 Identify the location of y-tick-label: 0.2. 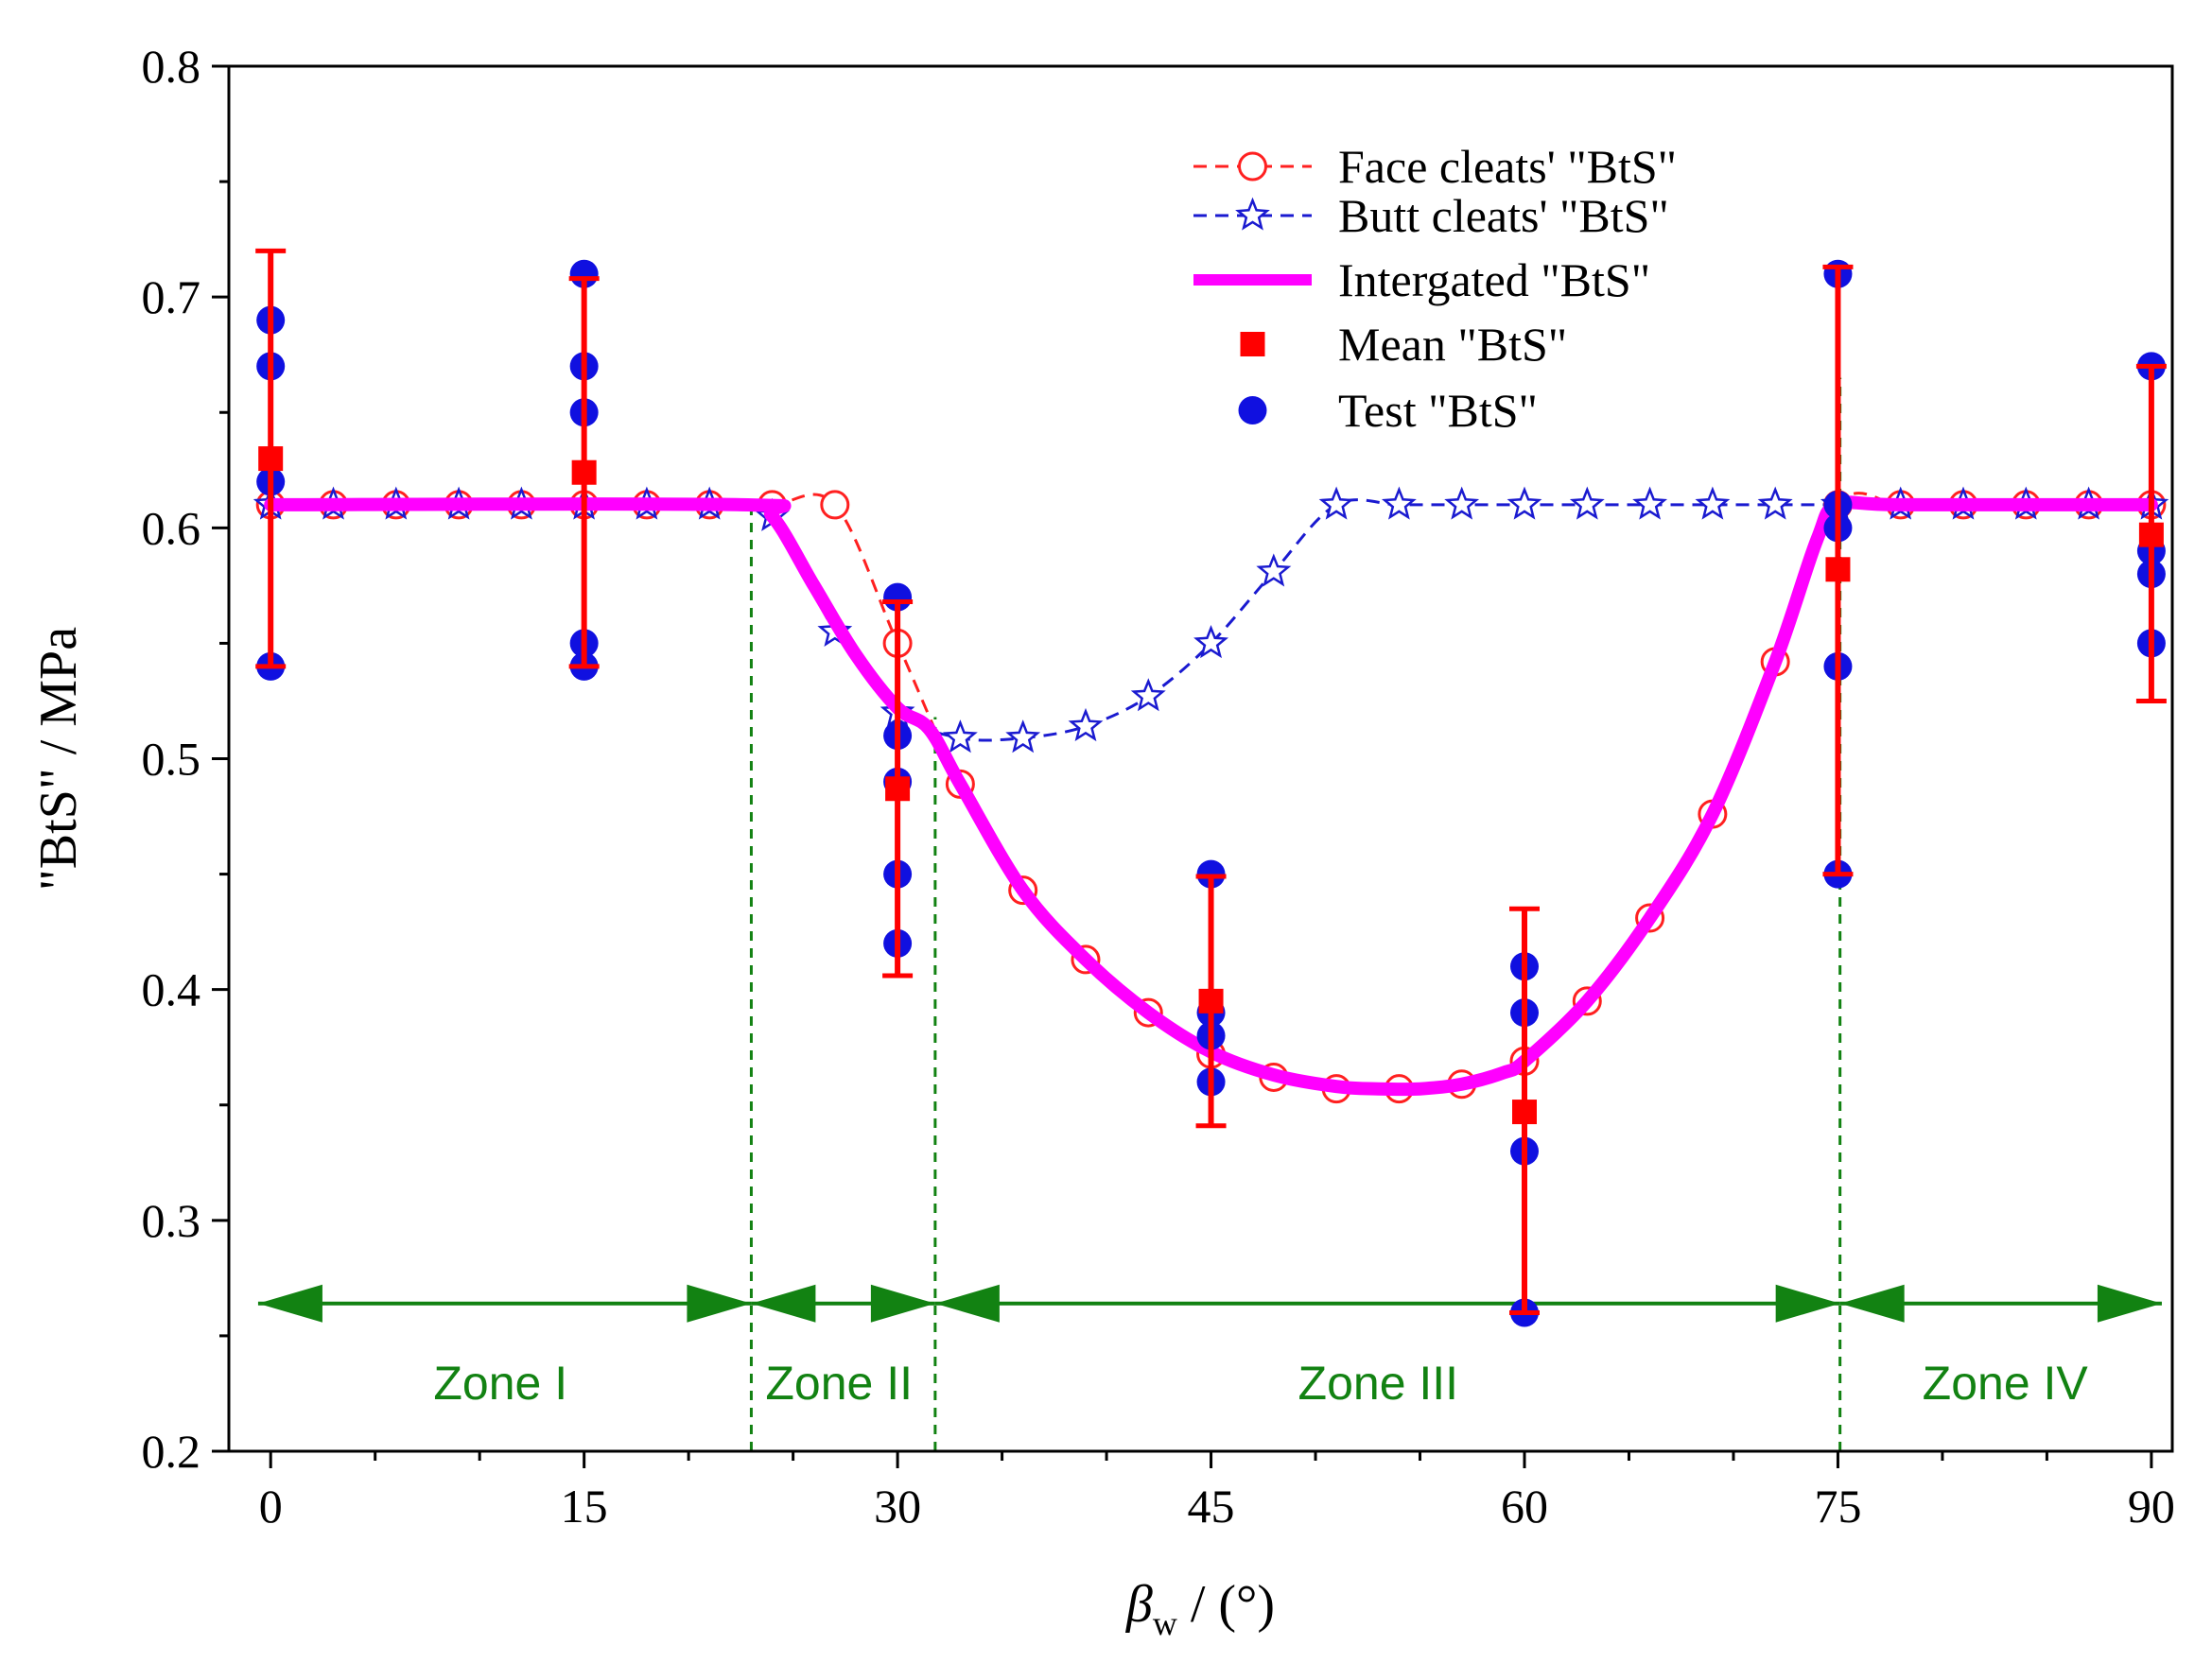
(171, 1451).